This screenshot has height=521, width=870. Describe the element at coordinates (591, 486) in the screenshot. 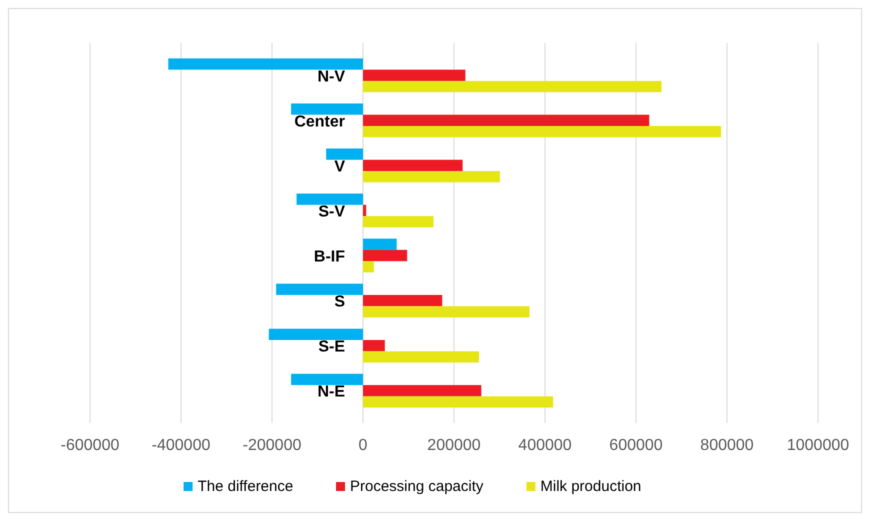

I see `legend-label: Milk production` at that location.